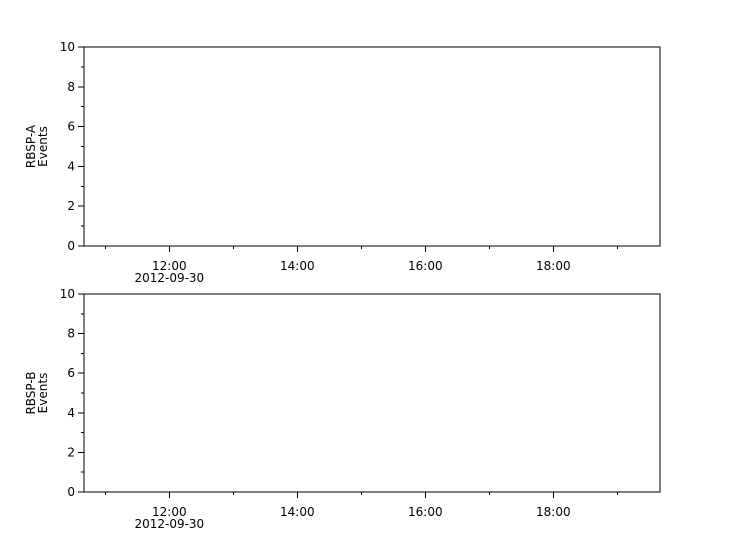  What do you see at coordinates (31, 392) in the screenshot?
I see `y-axis-label: RBSP-B` at bounding box center [31, 392].